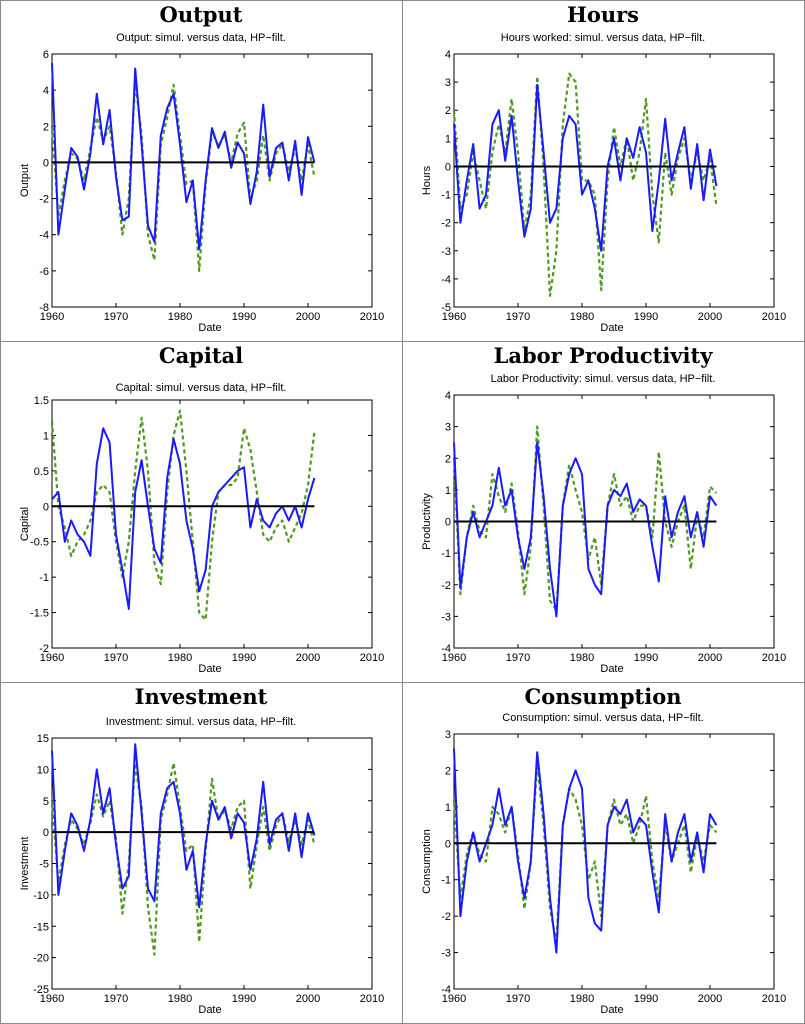 Image resolution: width=805 pixels, height=1024 pixels. What do you see at coordinates (46, 55) in the screenshot?
I see `y-tick-label: 6` at bounding box center [46, 55].